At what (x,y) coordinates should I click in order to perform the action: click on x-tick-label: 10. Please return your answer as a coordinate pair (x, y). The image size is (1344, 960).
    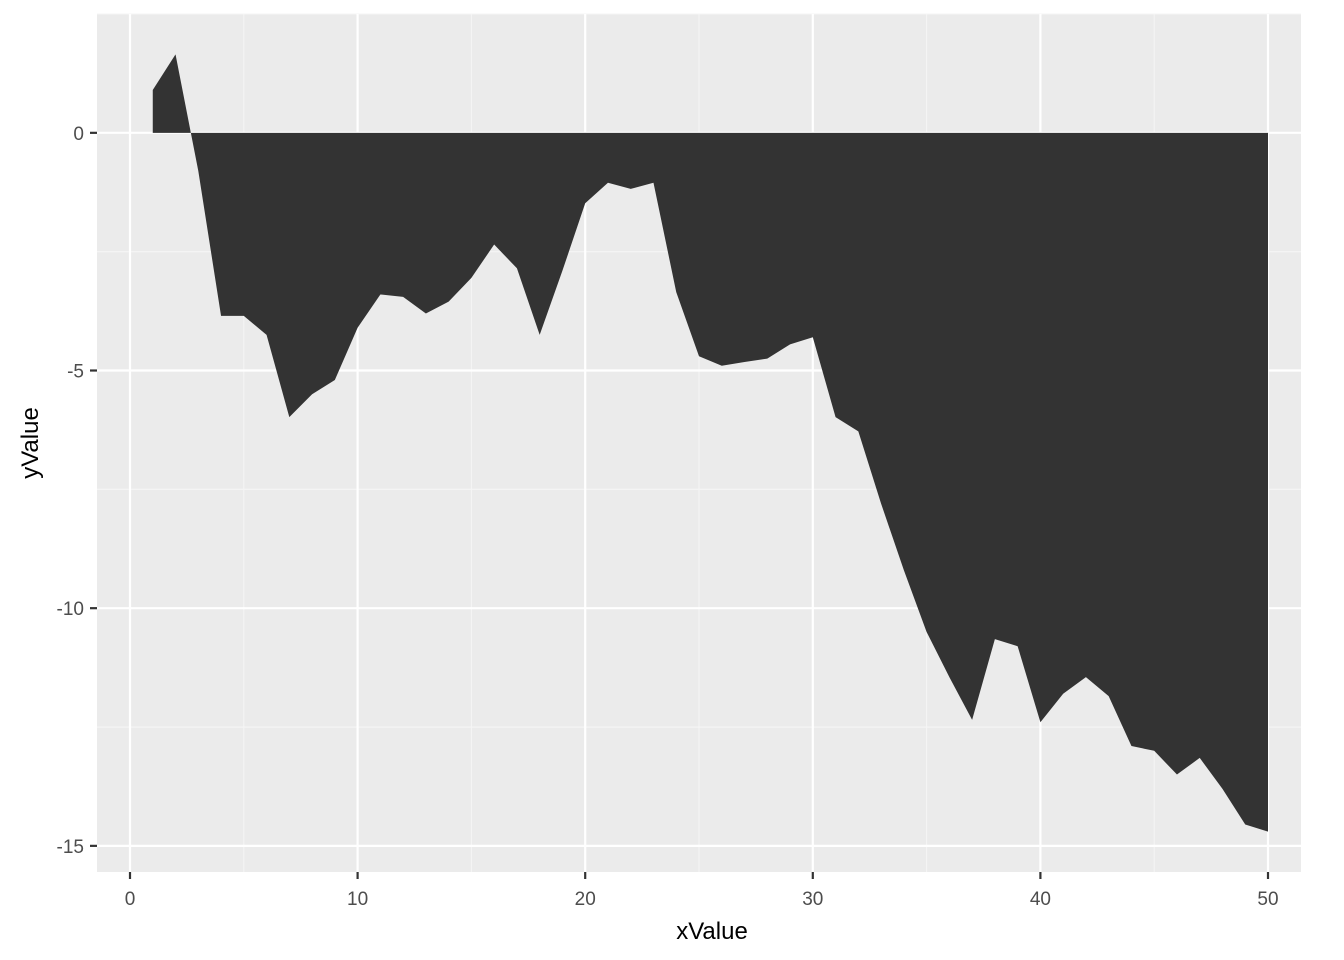
    Looking at the image, I should click on (357, 899).